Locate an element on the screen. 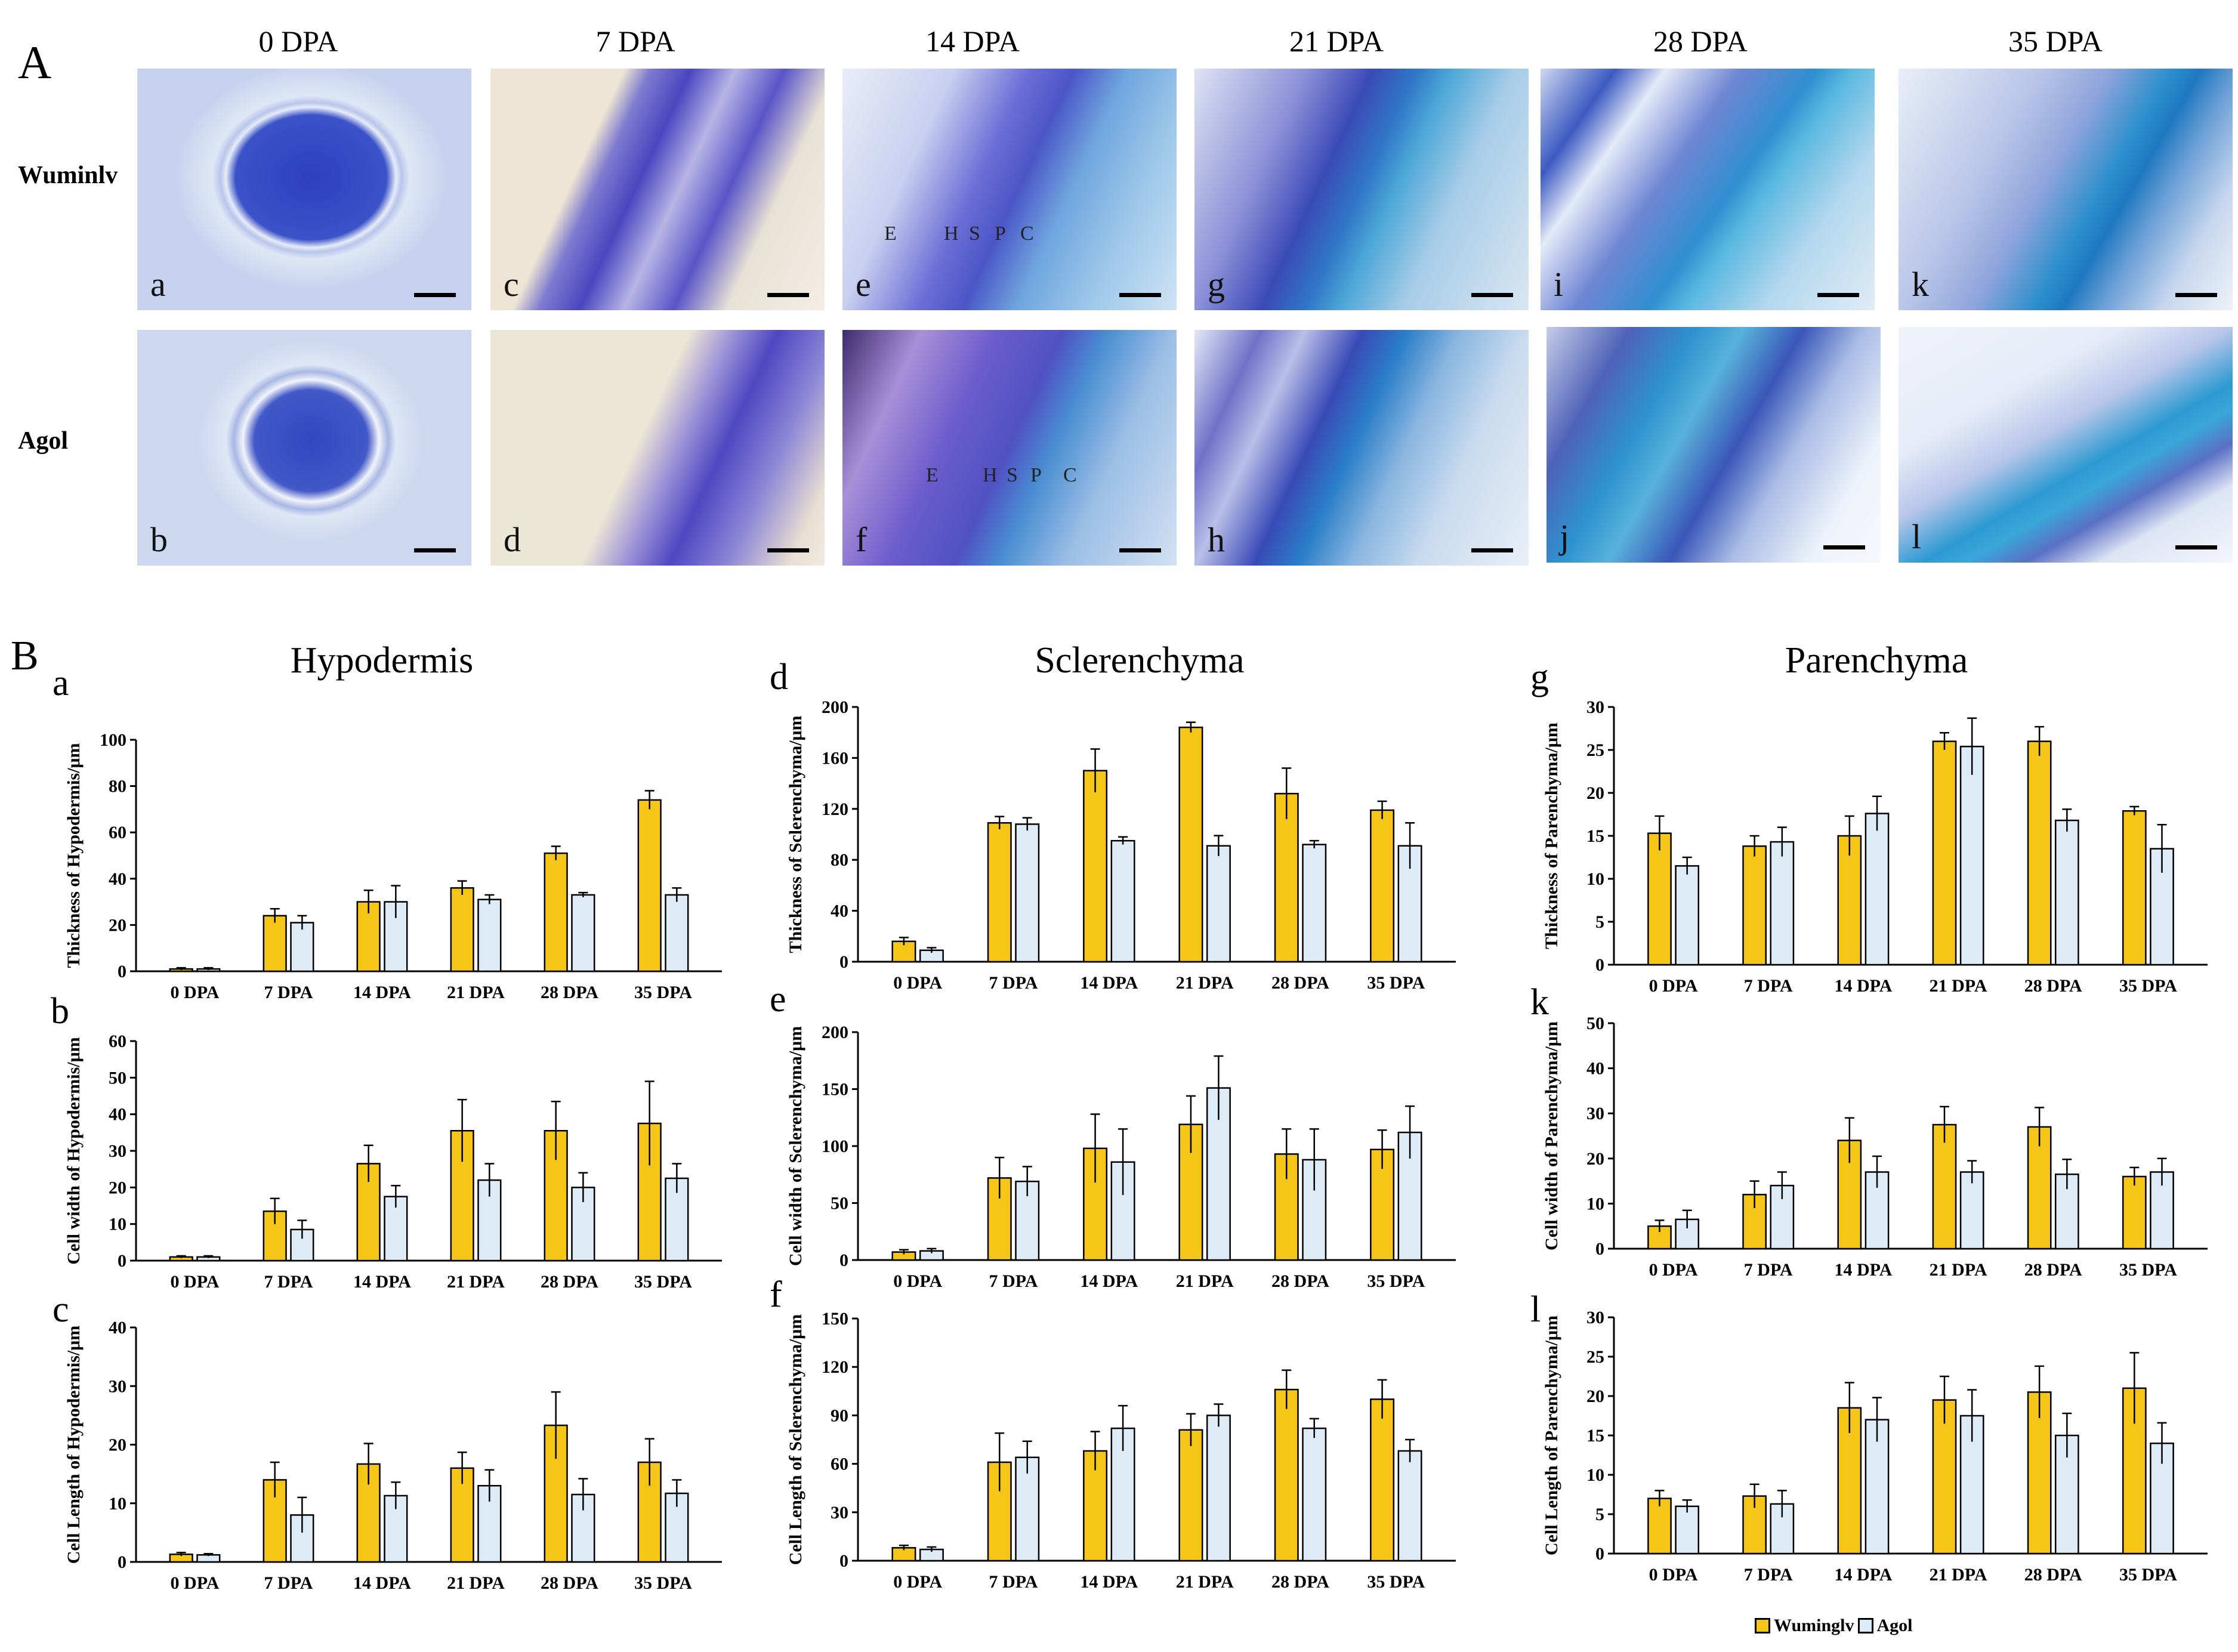 The image size is (2238, 1652). y-tick-label-f: 90 is located at coordinates (839, 1415).